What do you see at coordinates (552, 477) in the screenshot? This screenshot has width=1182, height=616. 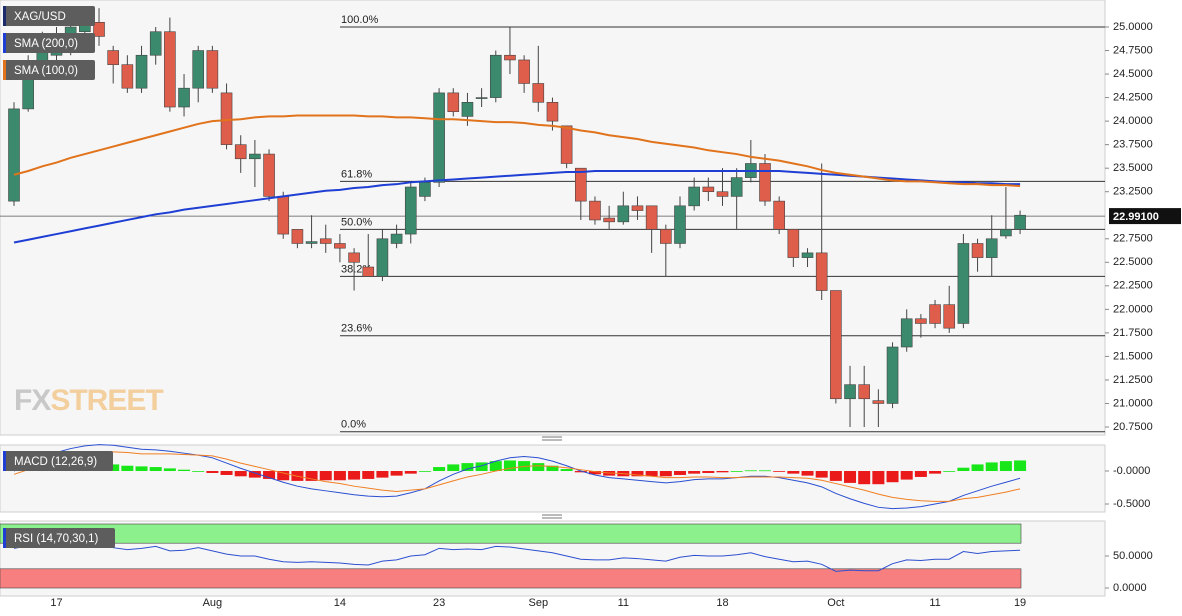 I see `panel-handles` at bounding box center [552, 477].